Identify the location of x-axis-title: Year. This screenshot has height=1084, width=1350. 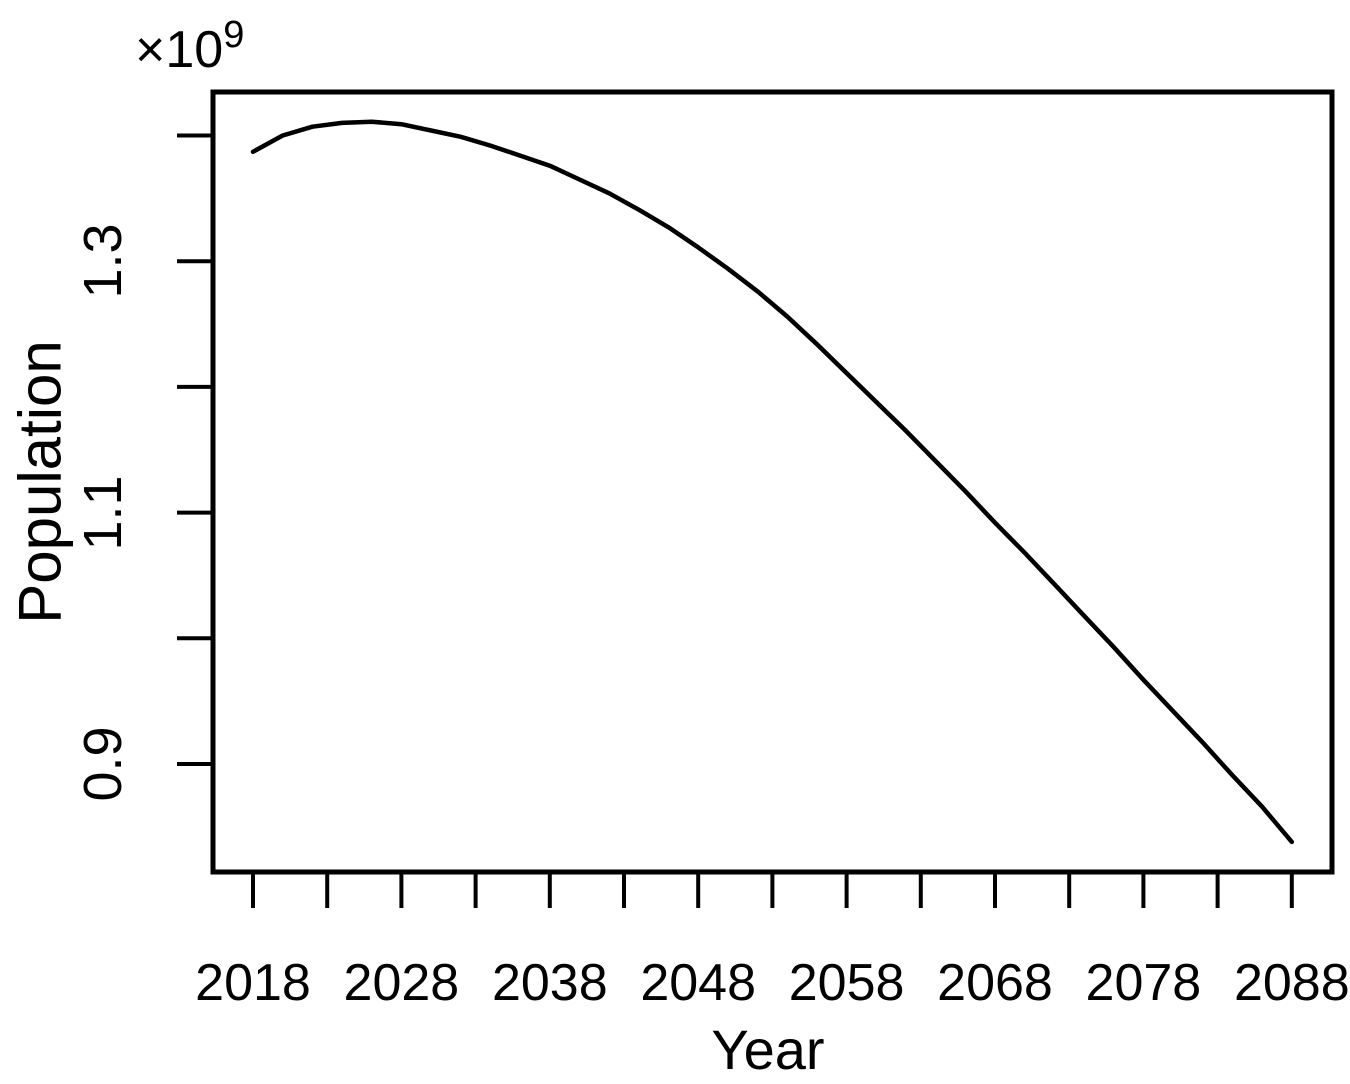
(768, 1049).